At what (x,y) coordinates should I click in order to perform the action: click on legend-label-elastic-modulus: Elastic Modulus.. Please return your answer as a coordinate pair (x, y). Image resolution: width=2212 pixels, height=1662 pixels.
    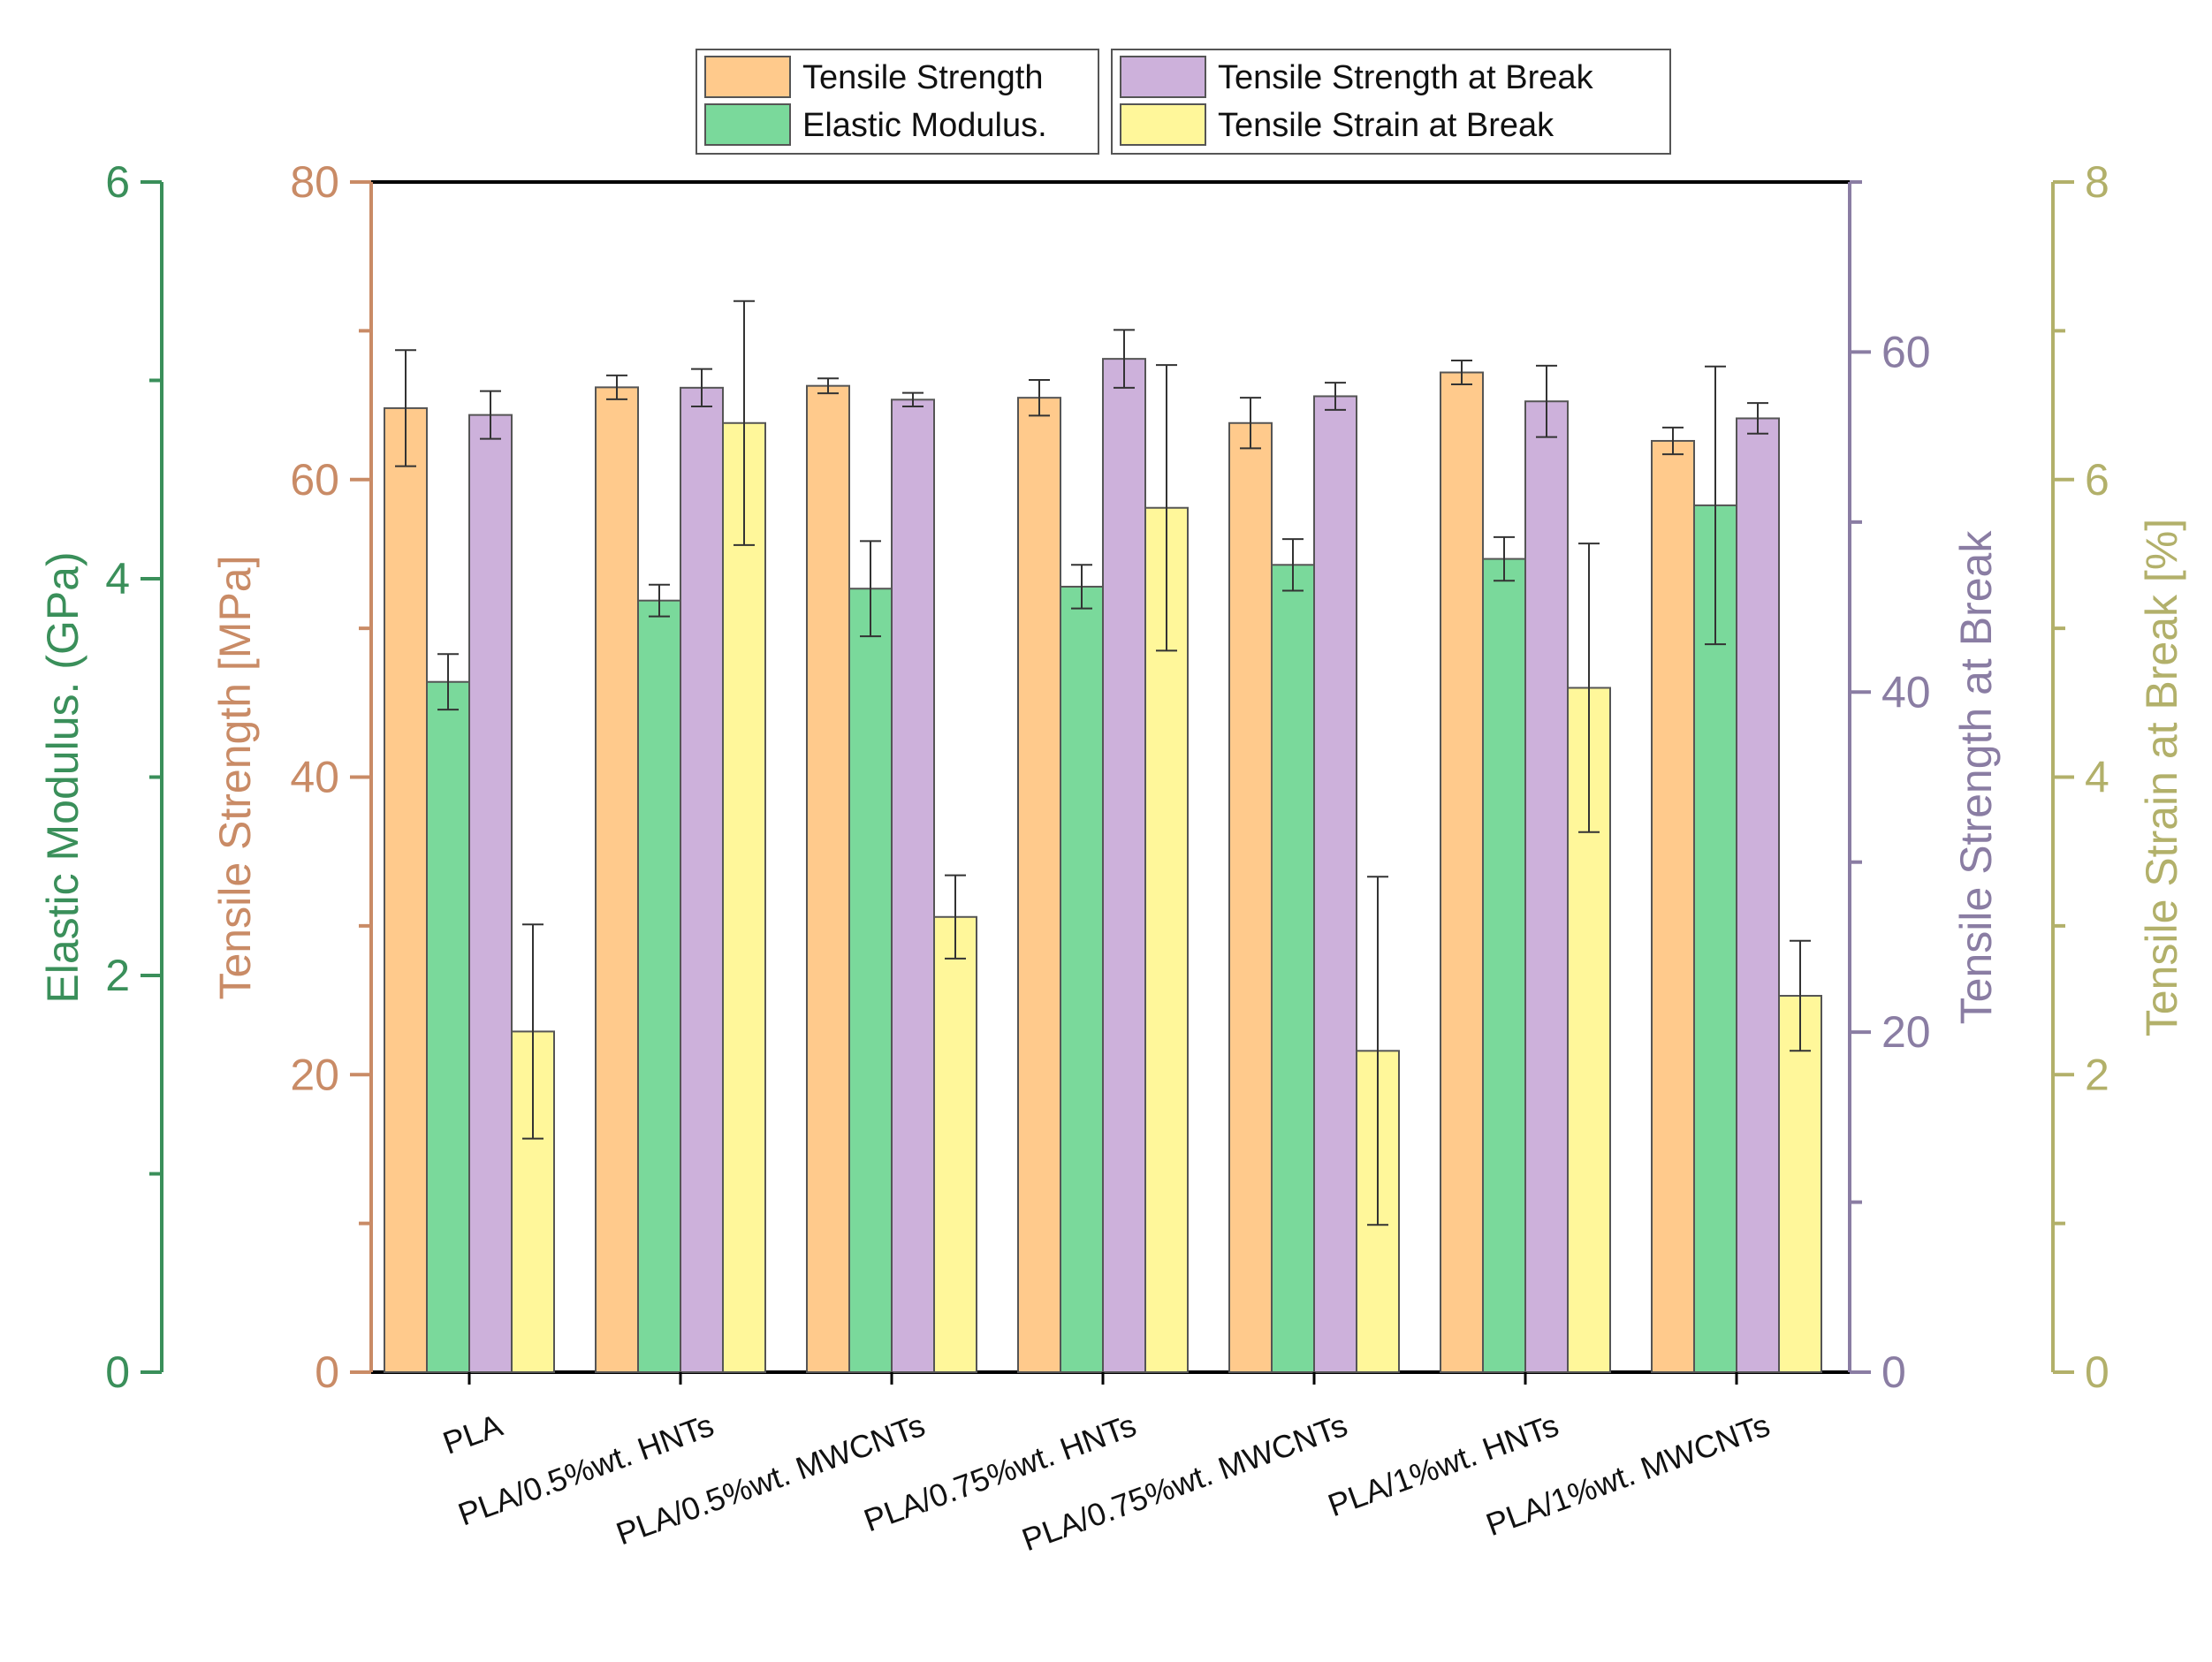
    Looking at the image, I should click on (924, 126).